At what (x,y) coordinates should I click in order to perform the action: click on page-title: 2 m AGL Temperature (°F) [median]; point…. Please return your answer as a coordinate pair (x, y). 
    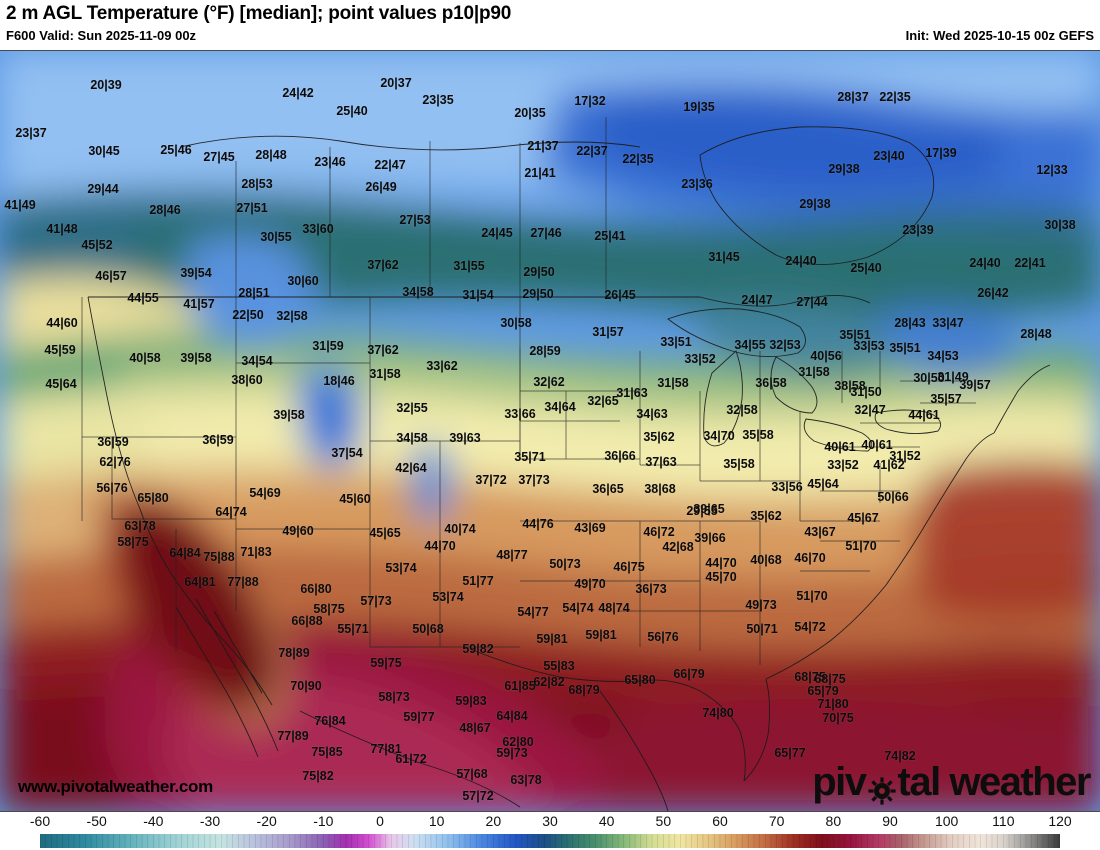
    Looking at the image, I should click on (259, 13).